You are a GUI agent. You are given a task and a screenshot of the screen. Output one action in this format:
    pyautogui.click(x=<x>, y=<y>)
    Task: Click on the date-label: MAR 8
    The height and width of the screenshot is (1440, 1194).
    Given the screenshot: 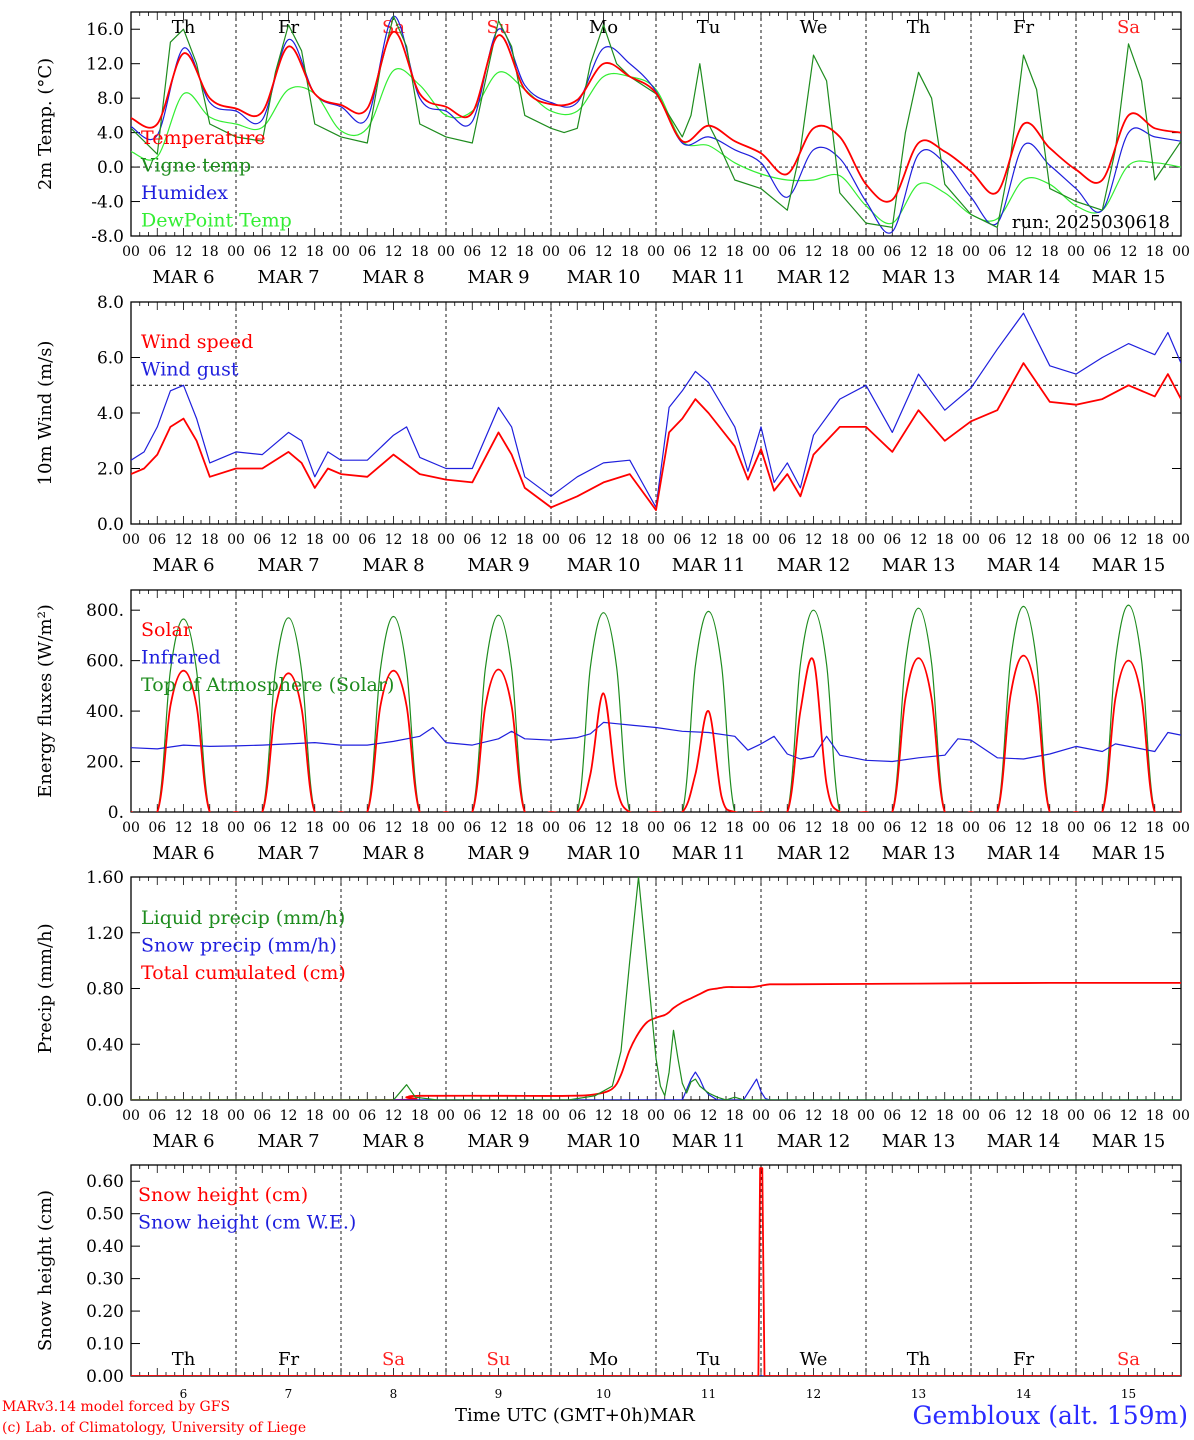 What is the action you would take?
    pyautogui.click(x=393, y=277)
    